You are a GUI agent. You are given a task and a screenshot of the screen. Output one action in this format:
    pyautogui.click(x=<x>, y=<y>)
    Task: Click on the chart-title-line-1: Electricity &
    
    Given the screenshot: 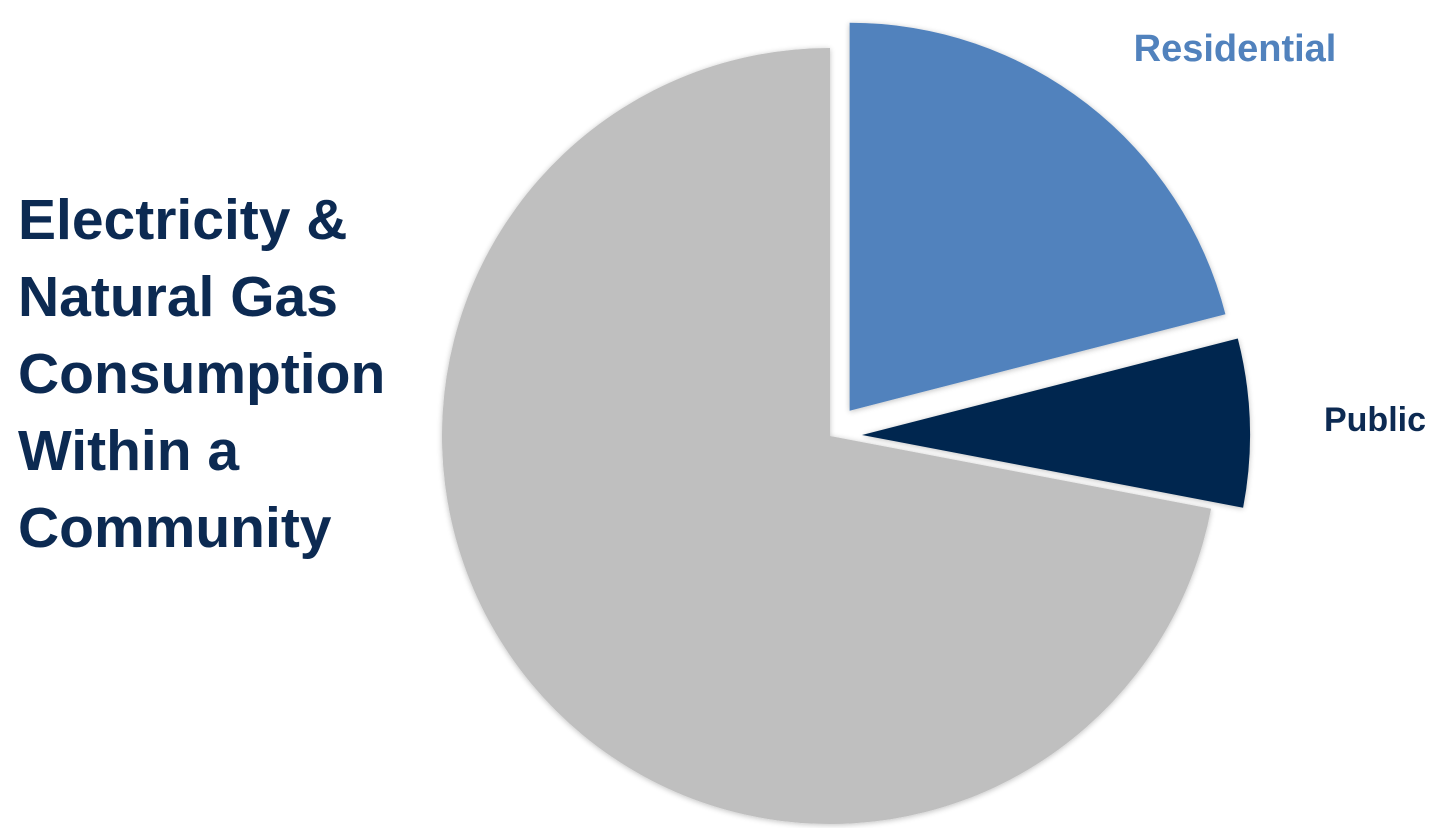 What is the action you would take?
    pyautogui.click(x=183, y=220)
    